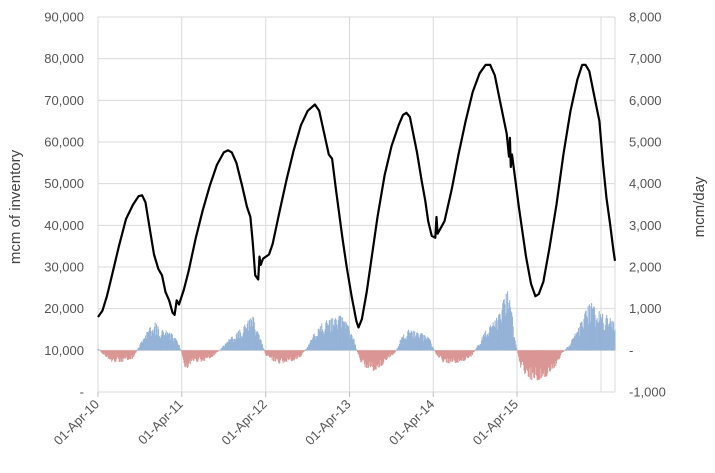 This screenshot has height=473, width=715. I want to click on right-tick-label: 8,000, so click(645, 17).